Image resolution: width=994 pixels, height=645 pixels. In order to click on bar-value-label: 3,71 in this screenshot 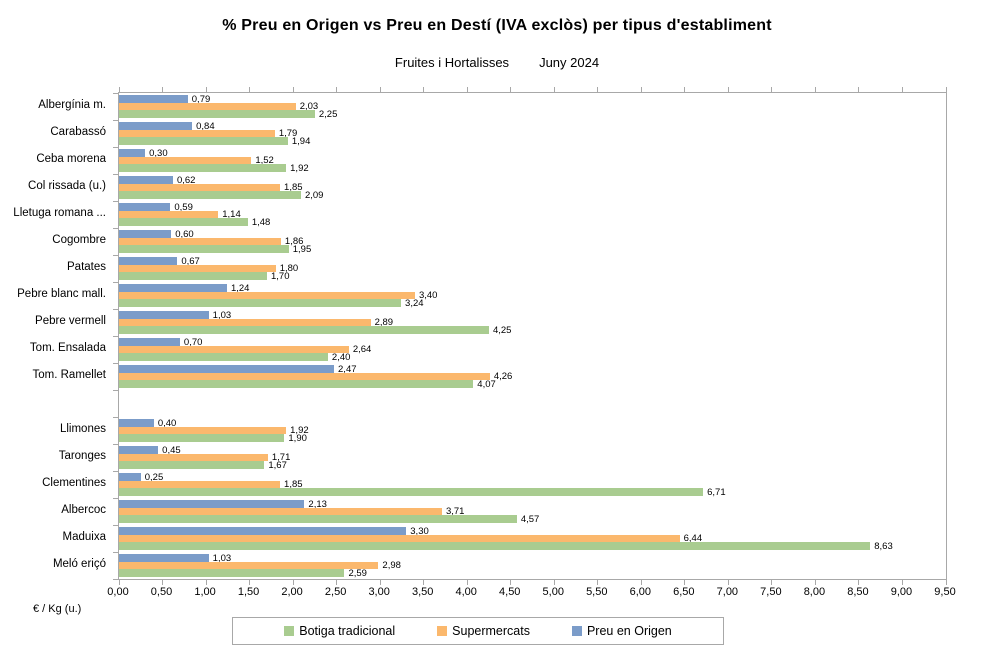, I will do `click(455, 511)`.